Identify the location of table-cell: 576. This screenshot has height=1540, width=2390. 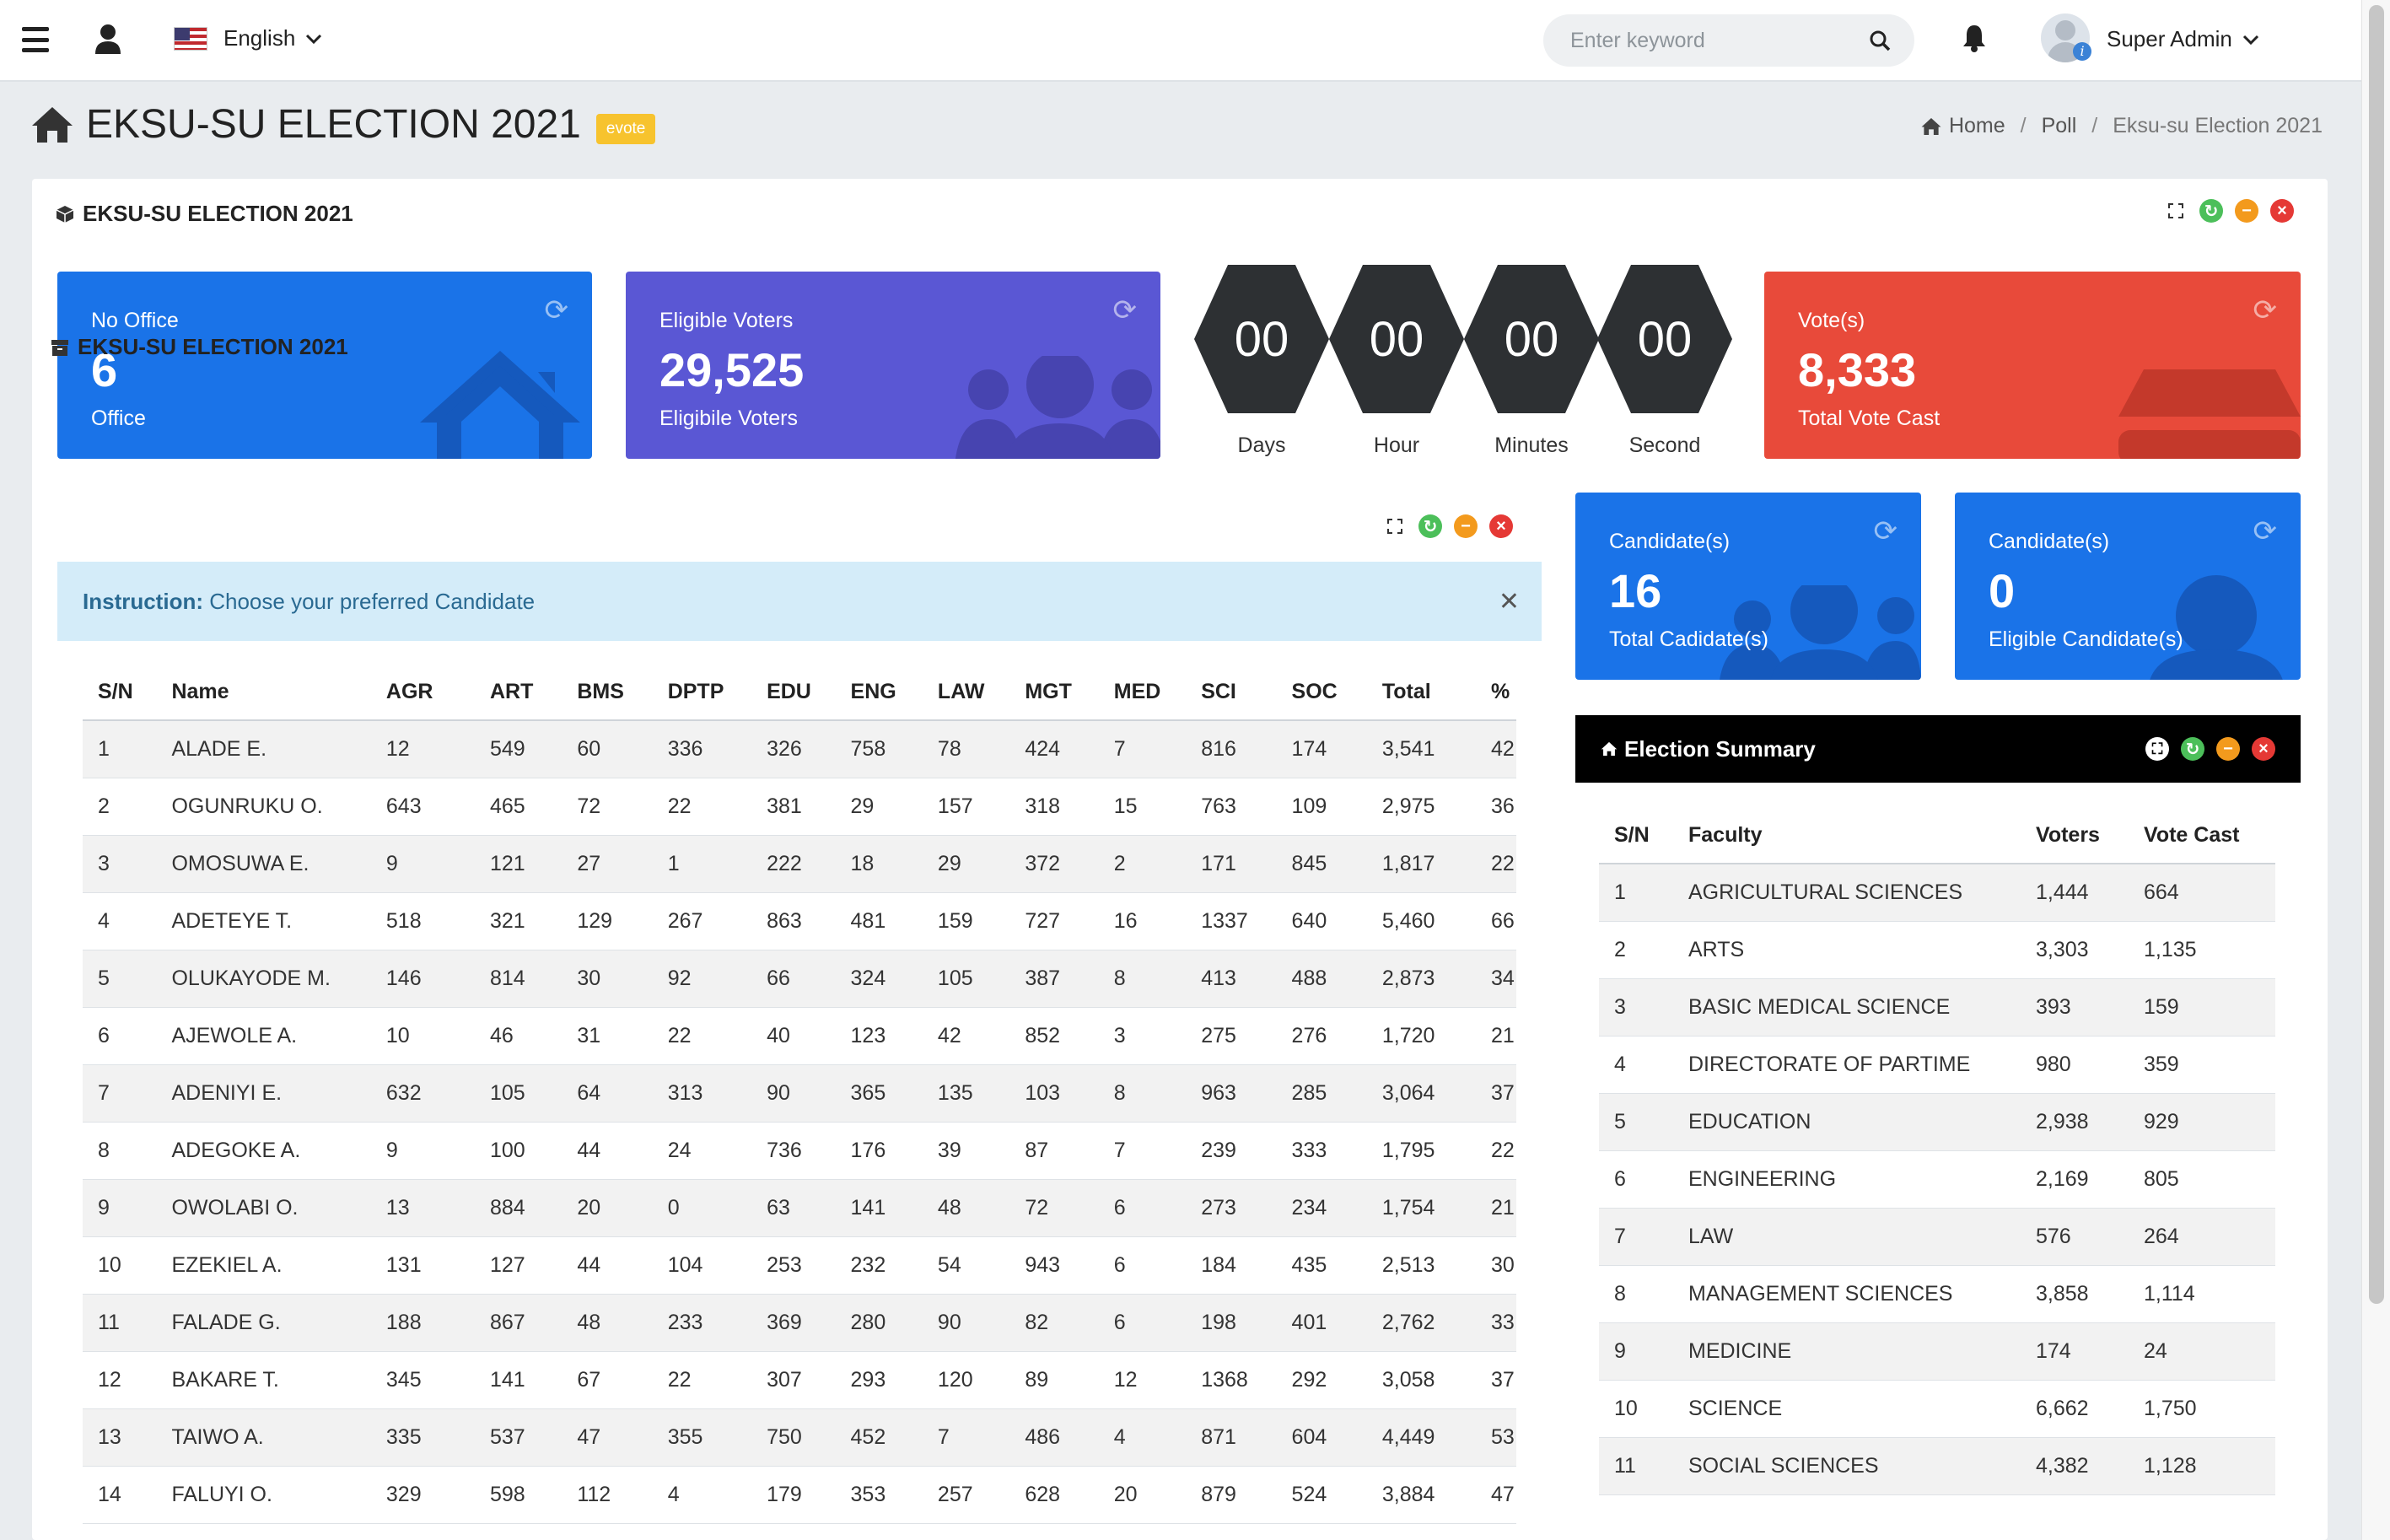
(2075, 1237).